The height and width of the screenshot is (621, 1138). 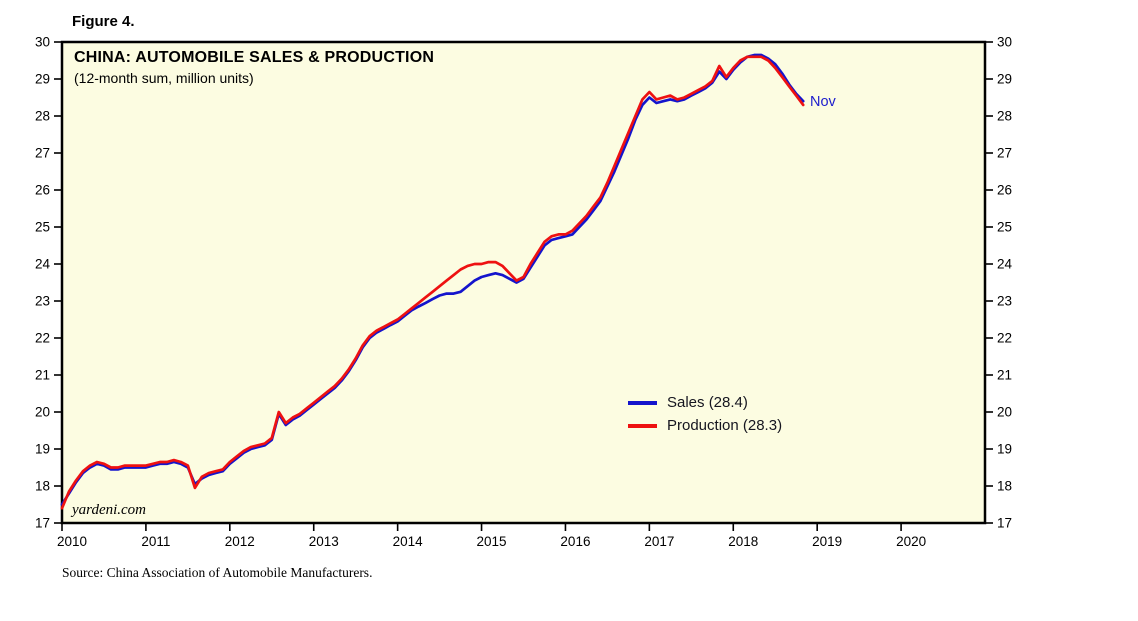 I want to click on legend-label-production: Production (28.3), so click(x=725, y=425).